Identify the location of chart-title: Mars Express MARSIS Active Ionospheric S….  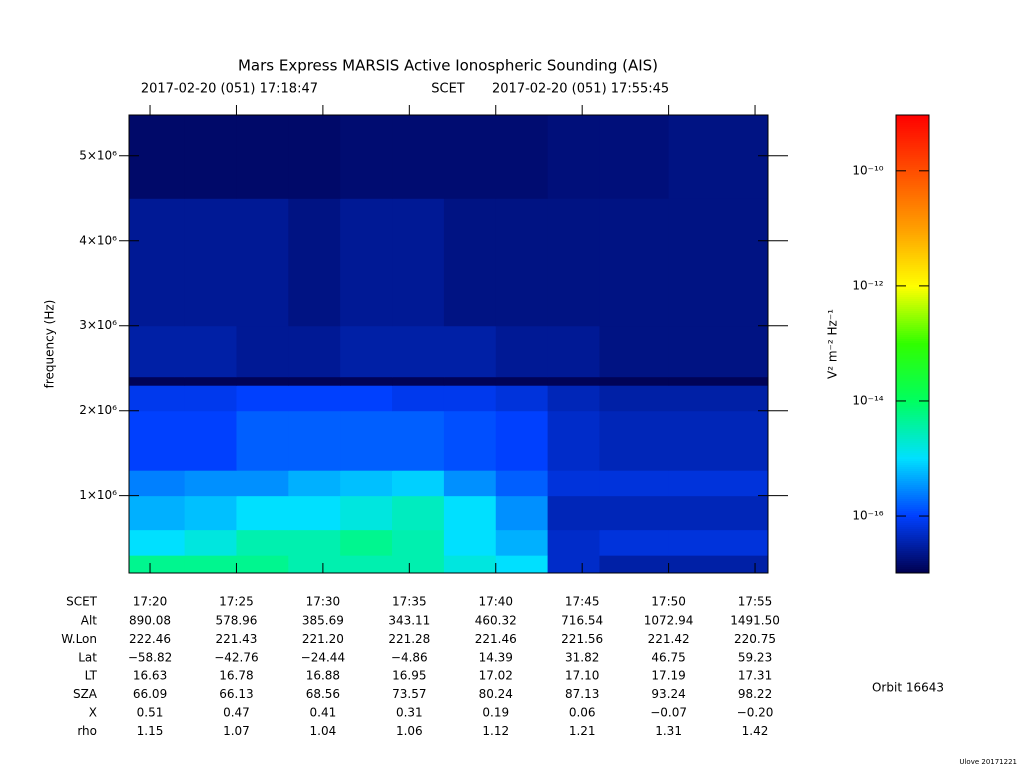
(448, 66).